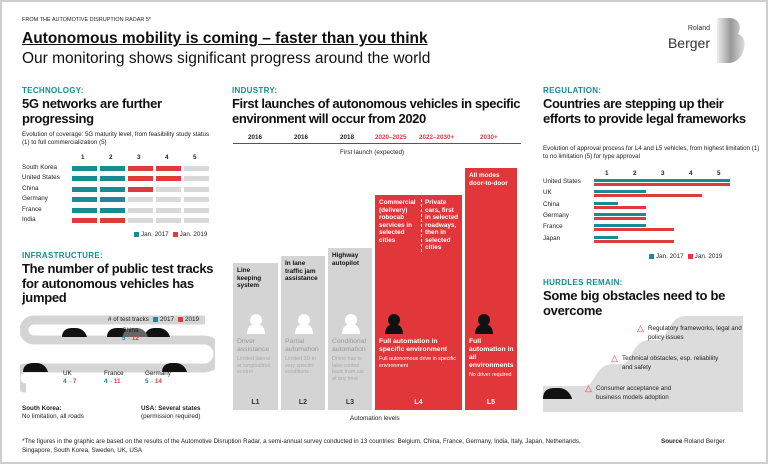 The image size is (768, 464). What do you see at coordinates (413, 345) in the screenshot?
I see `level-name: Full automation in specific environment` at bounding box center [413, 345].